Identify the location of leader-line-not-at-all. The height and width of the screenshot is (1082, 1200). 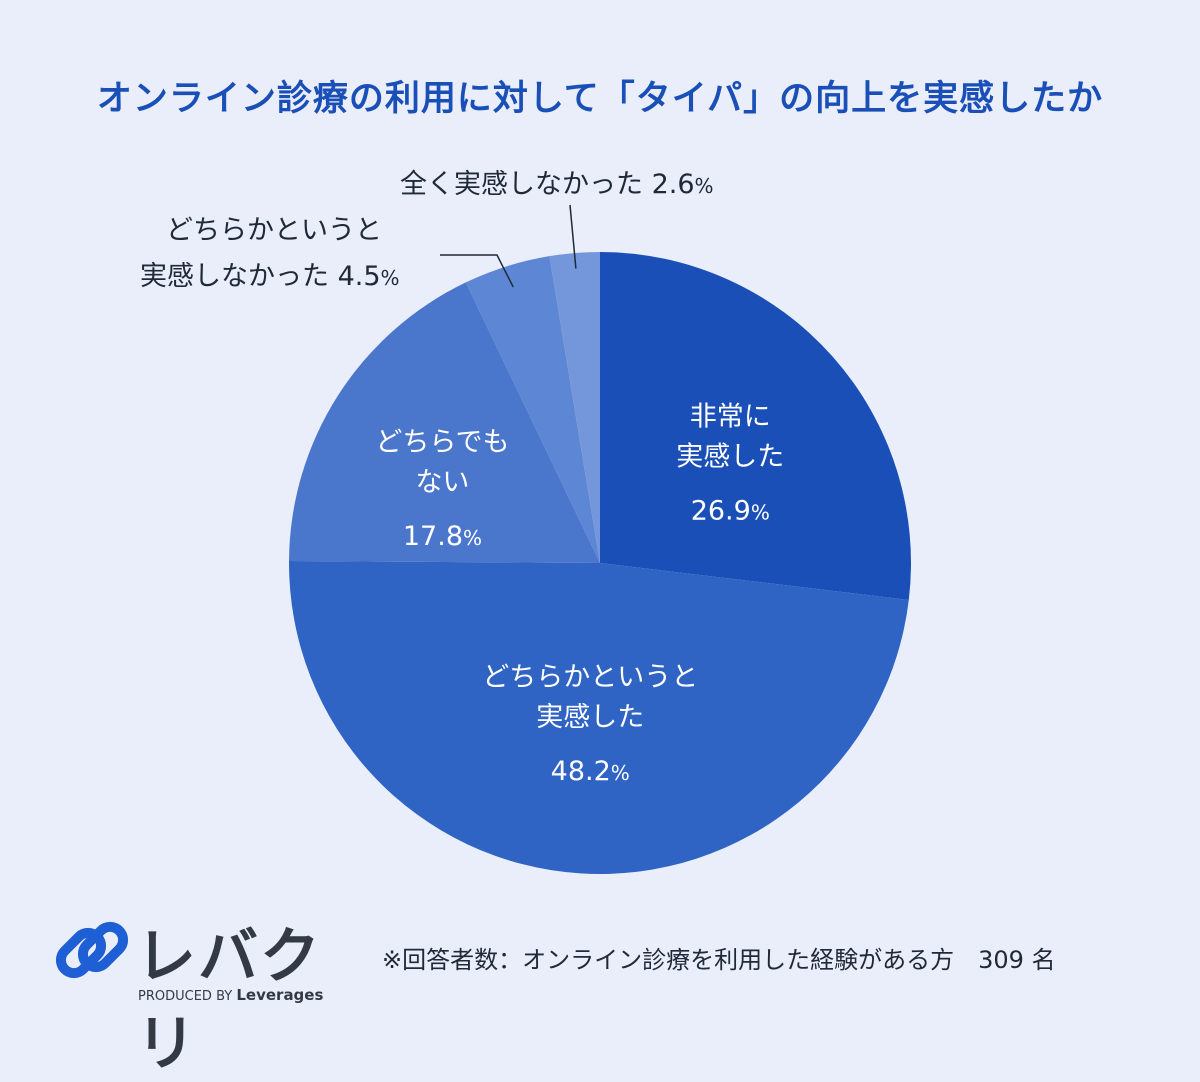
(573, 236).